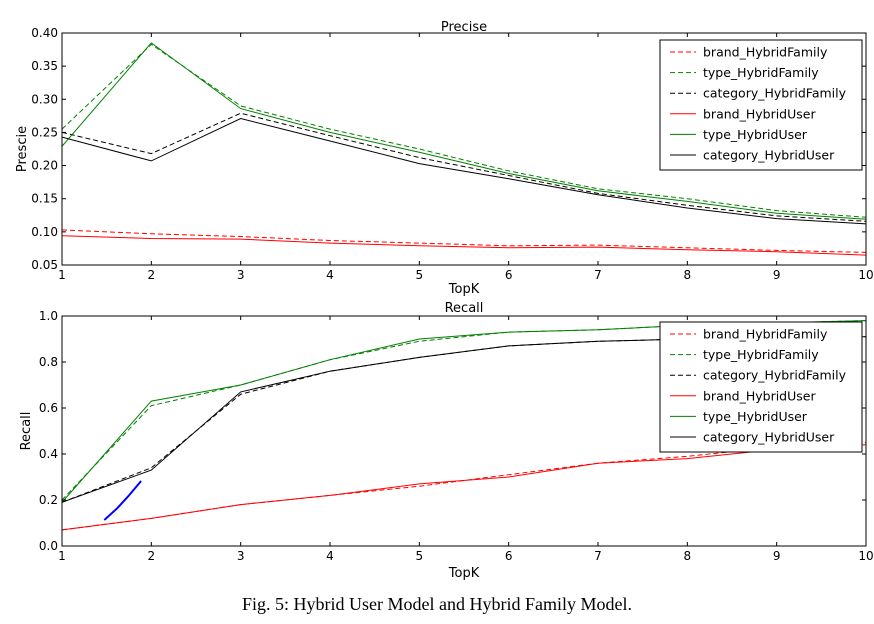 The image size is (874, 624). What do you see at coordinates (48, 454) in the screenshot?
I see `y-tick-label: 0.4` at bounding box center [48, 454].